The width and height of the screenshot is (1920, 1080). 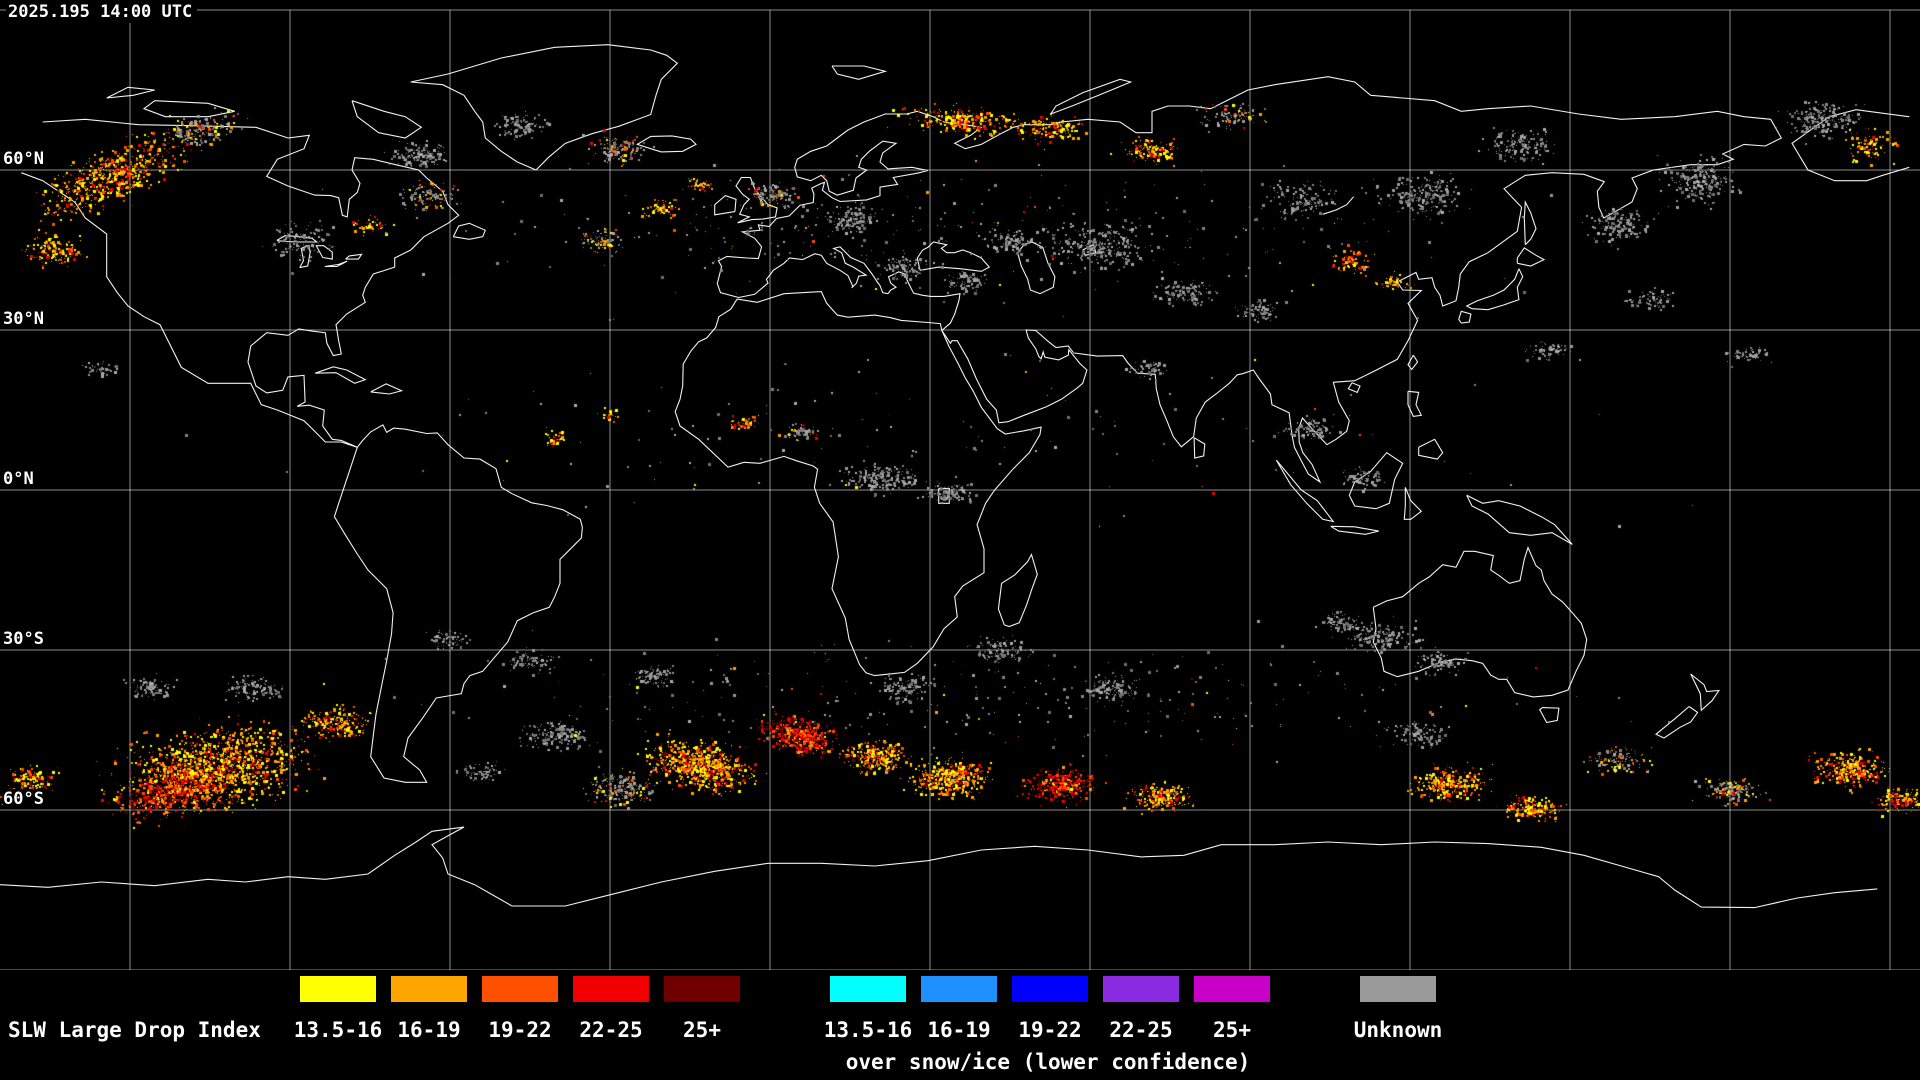 What do you see at coordinates (25, 159) in the screenshot?
I see `lat-label-60n: 60°N` at bounding box center [25, 159].